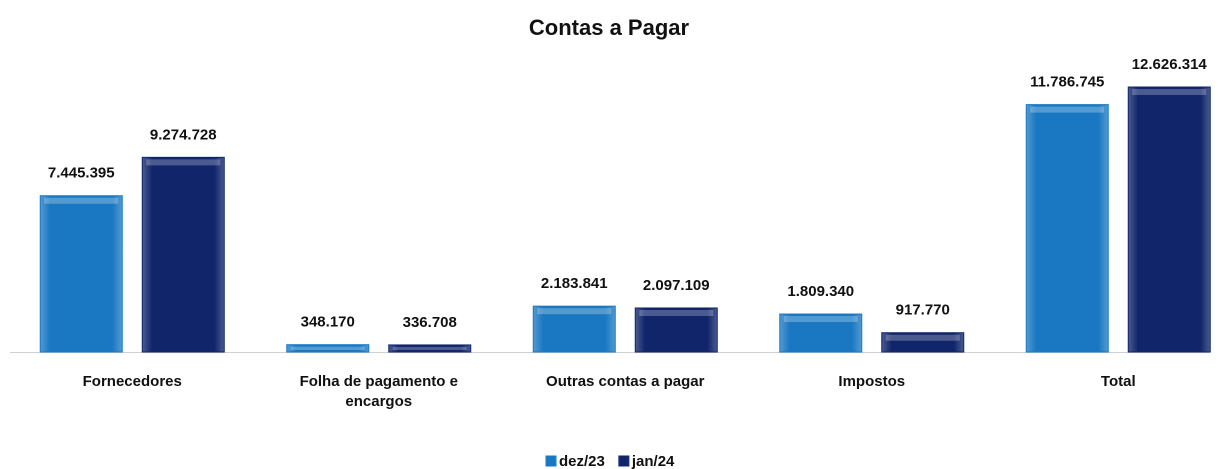 The image size is (1218, 469). I want to click on value-label: 9.274.728, so click(183, 134).